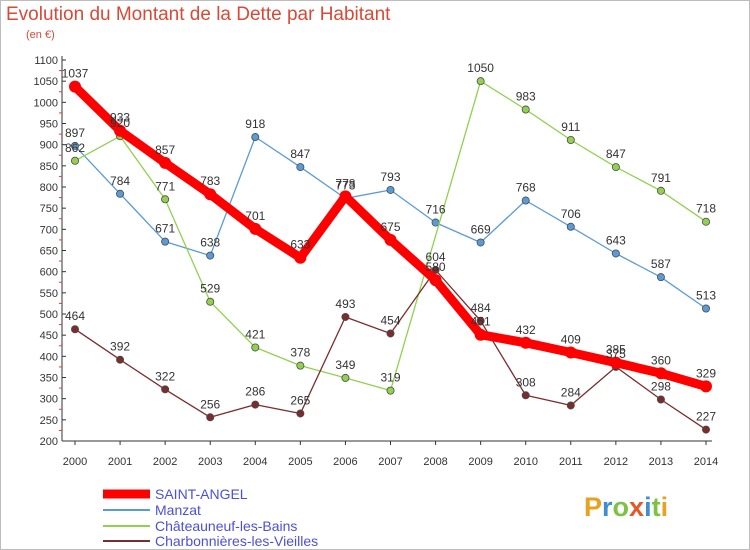 The image size is (750, 550). What do you see at coordinates (480, 68) in the screenshot?
I see `data-label-chateauneuf-les-bains: 1050` at bounding box center [480, 68].